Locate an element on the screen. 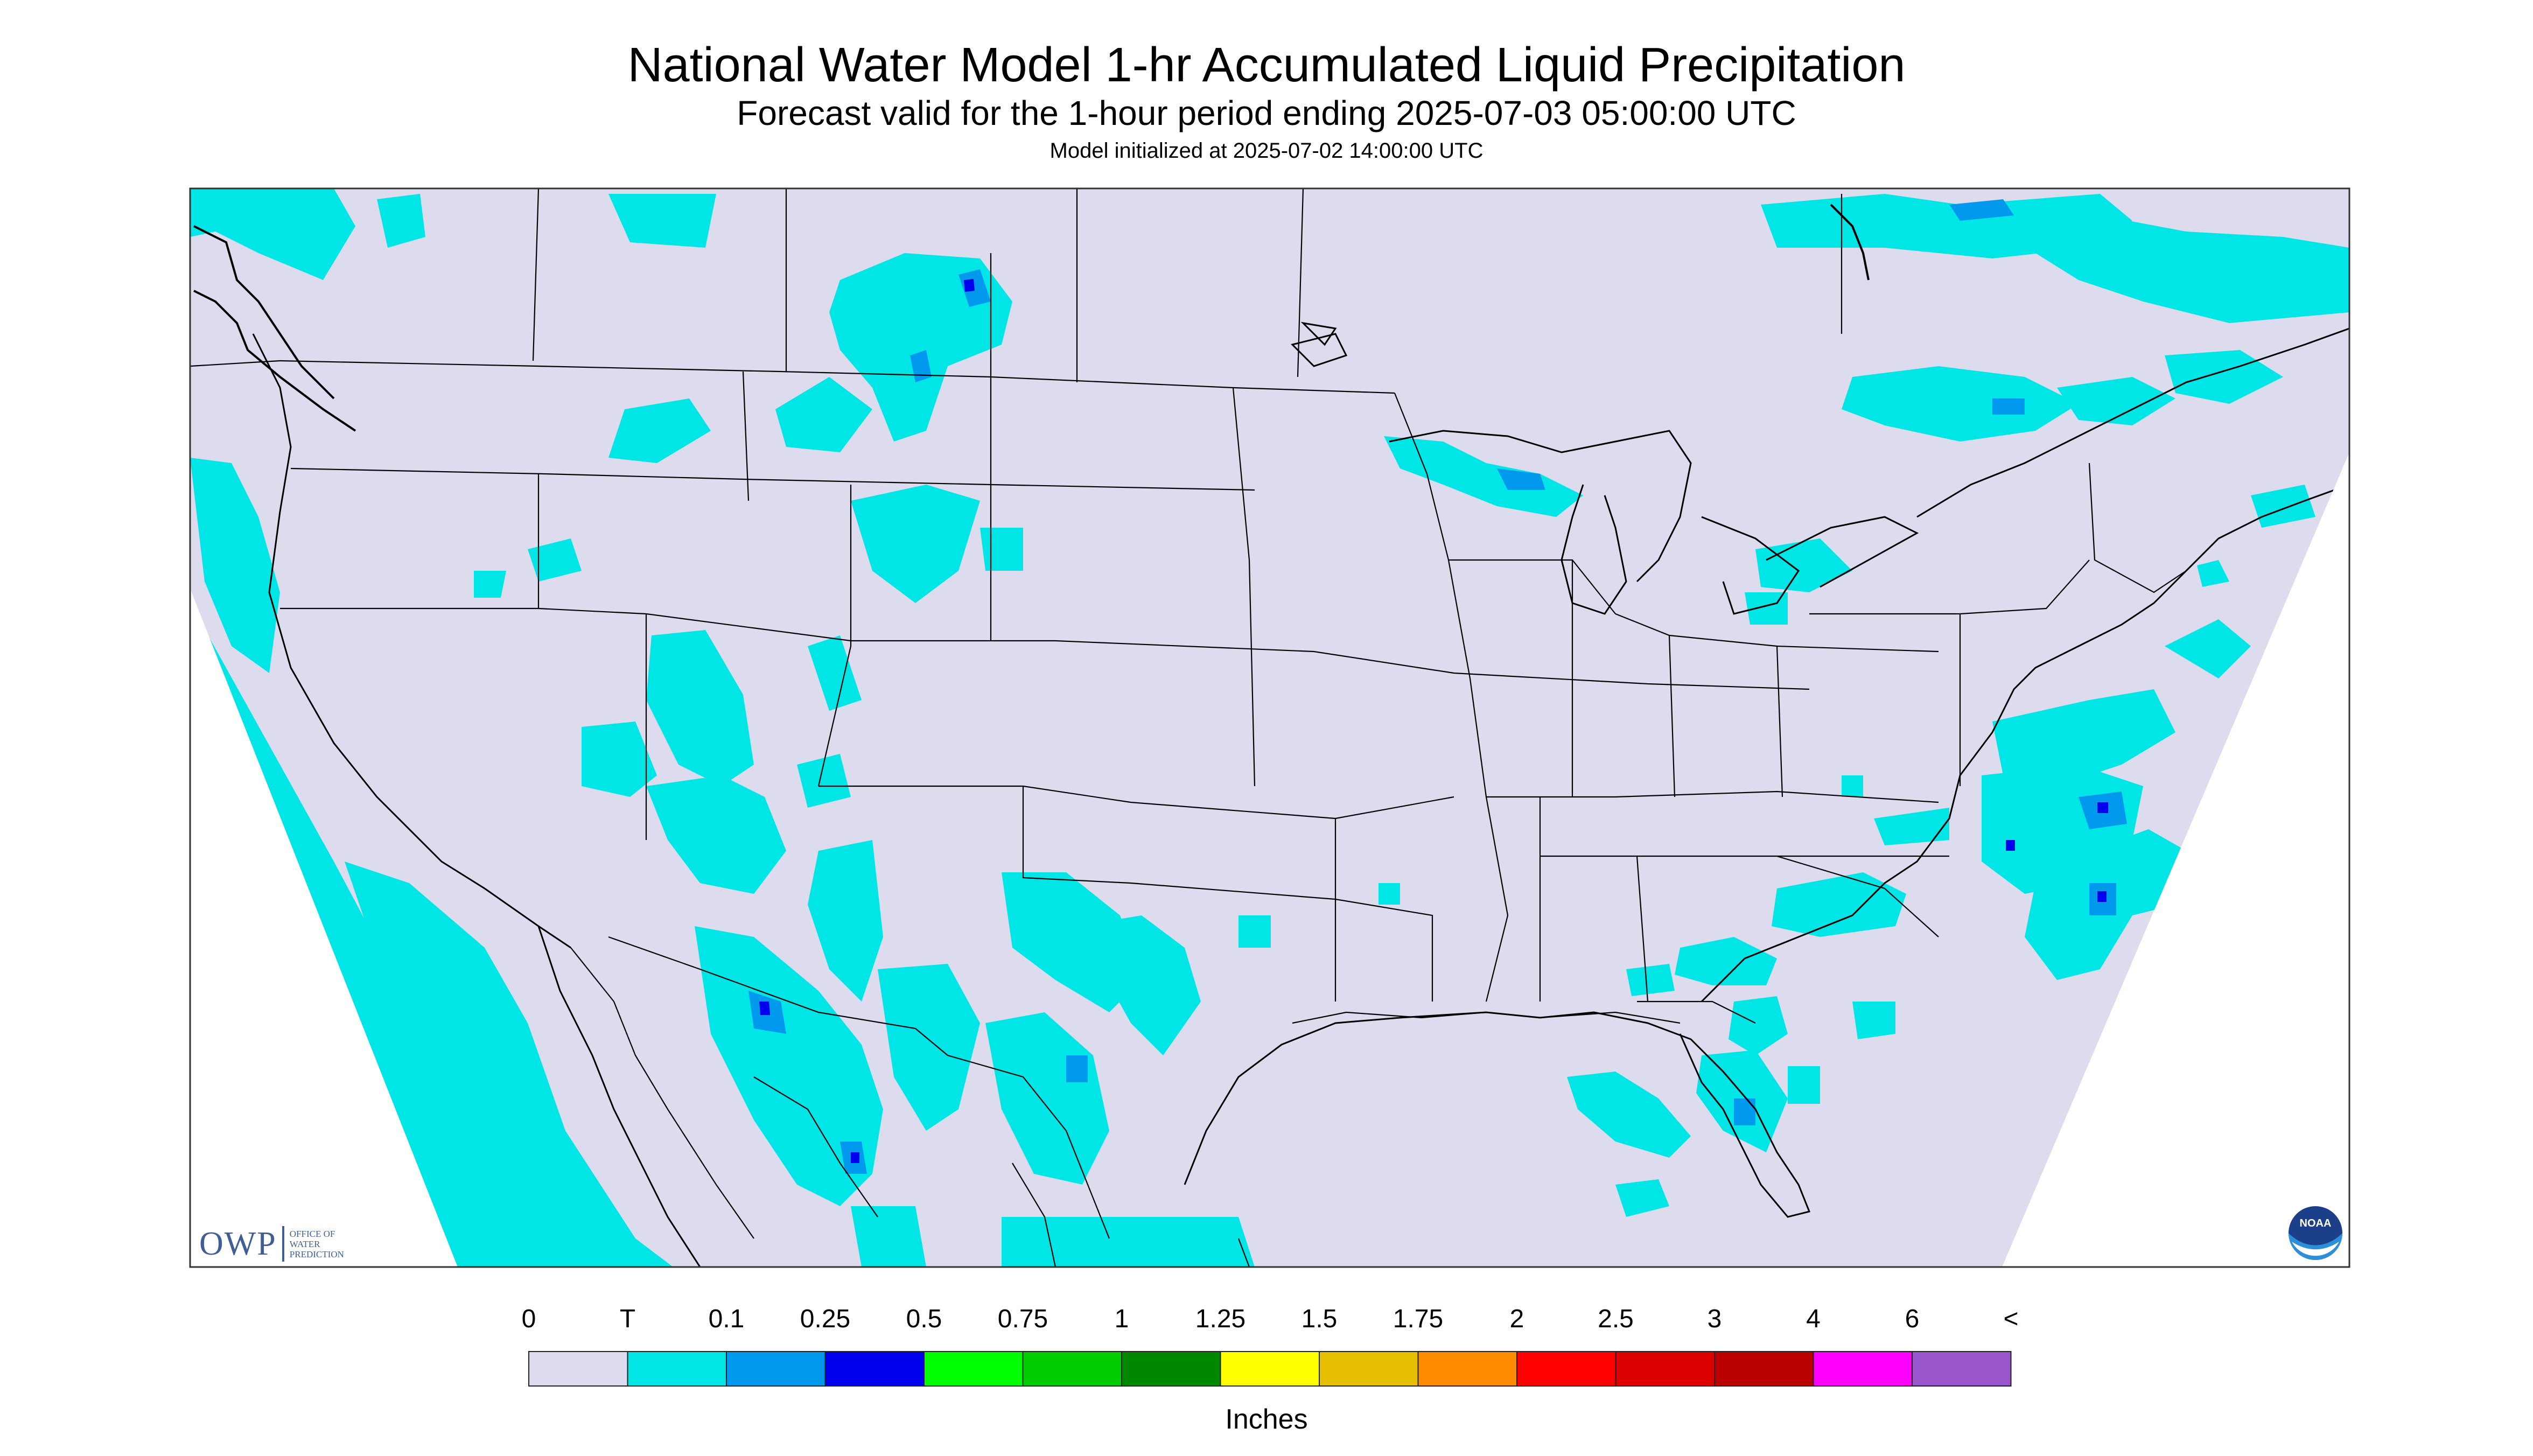  legend-tick-label: 1.5 is located at coordinates (1319, 1319).